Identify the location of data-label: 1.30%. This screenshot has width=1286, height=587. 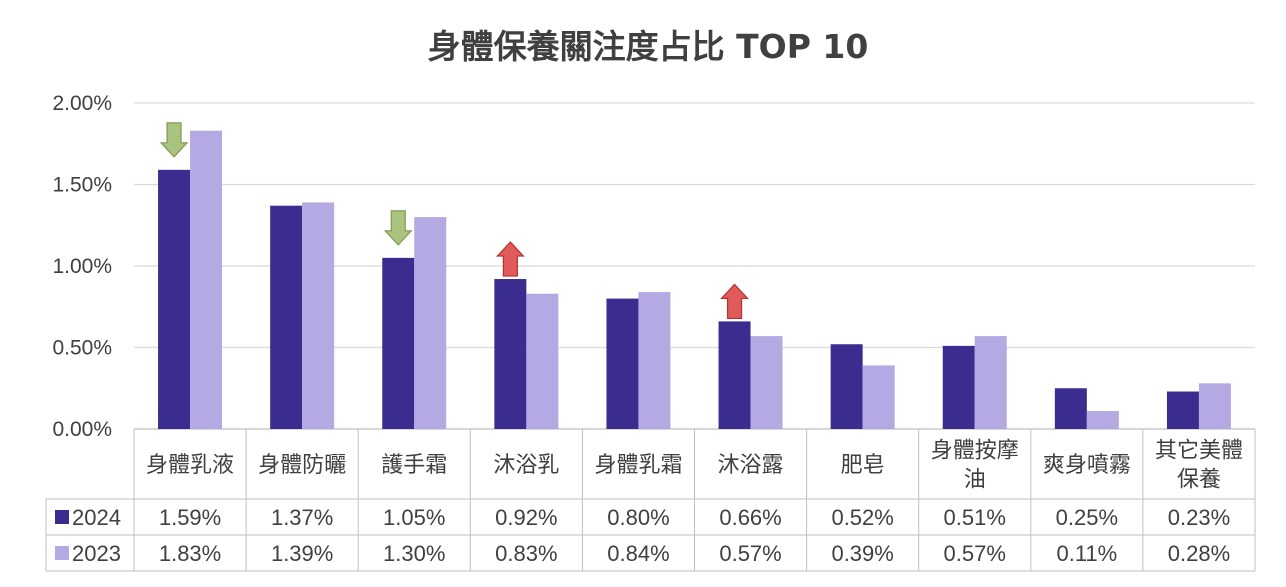
(414, 553).